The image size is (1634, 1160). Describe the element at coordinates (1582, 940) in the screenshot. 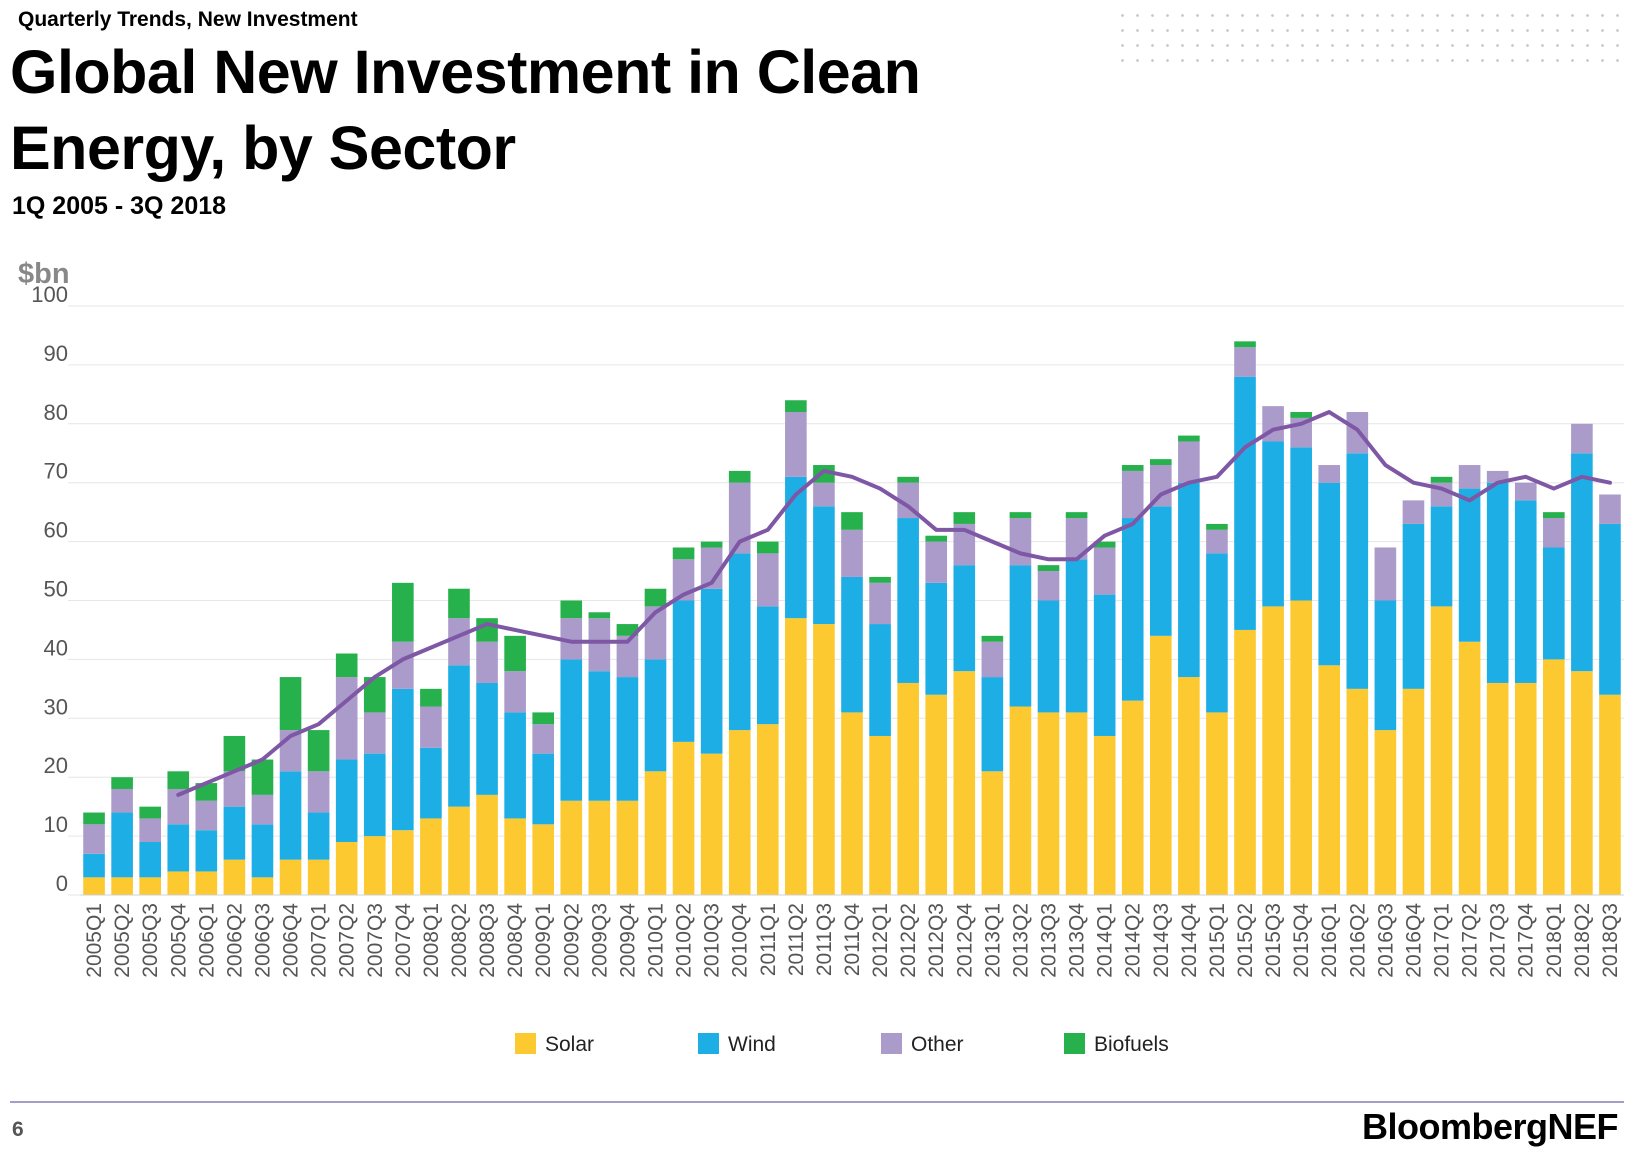

I see `x-tick-label: 2018Q2` at that location.